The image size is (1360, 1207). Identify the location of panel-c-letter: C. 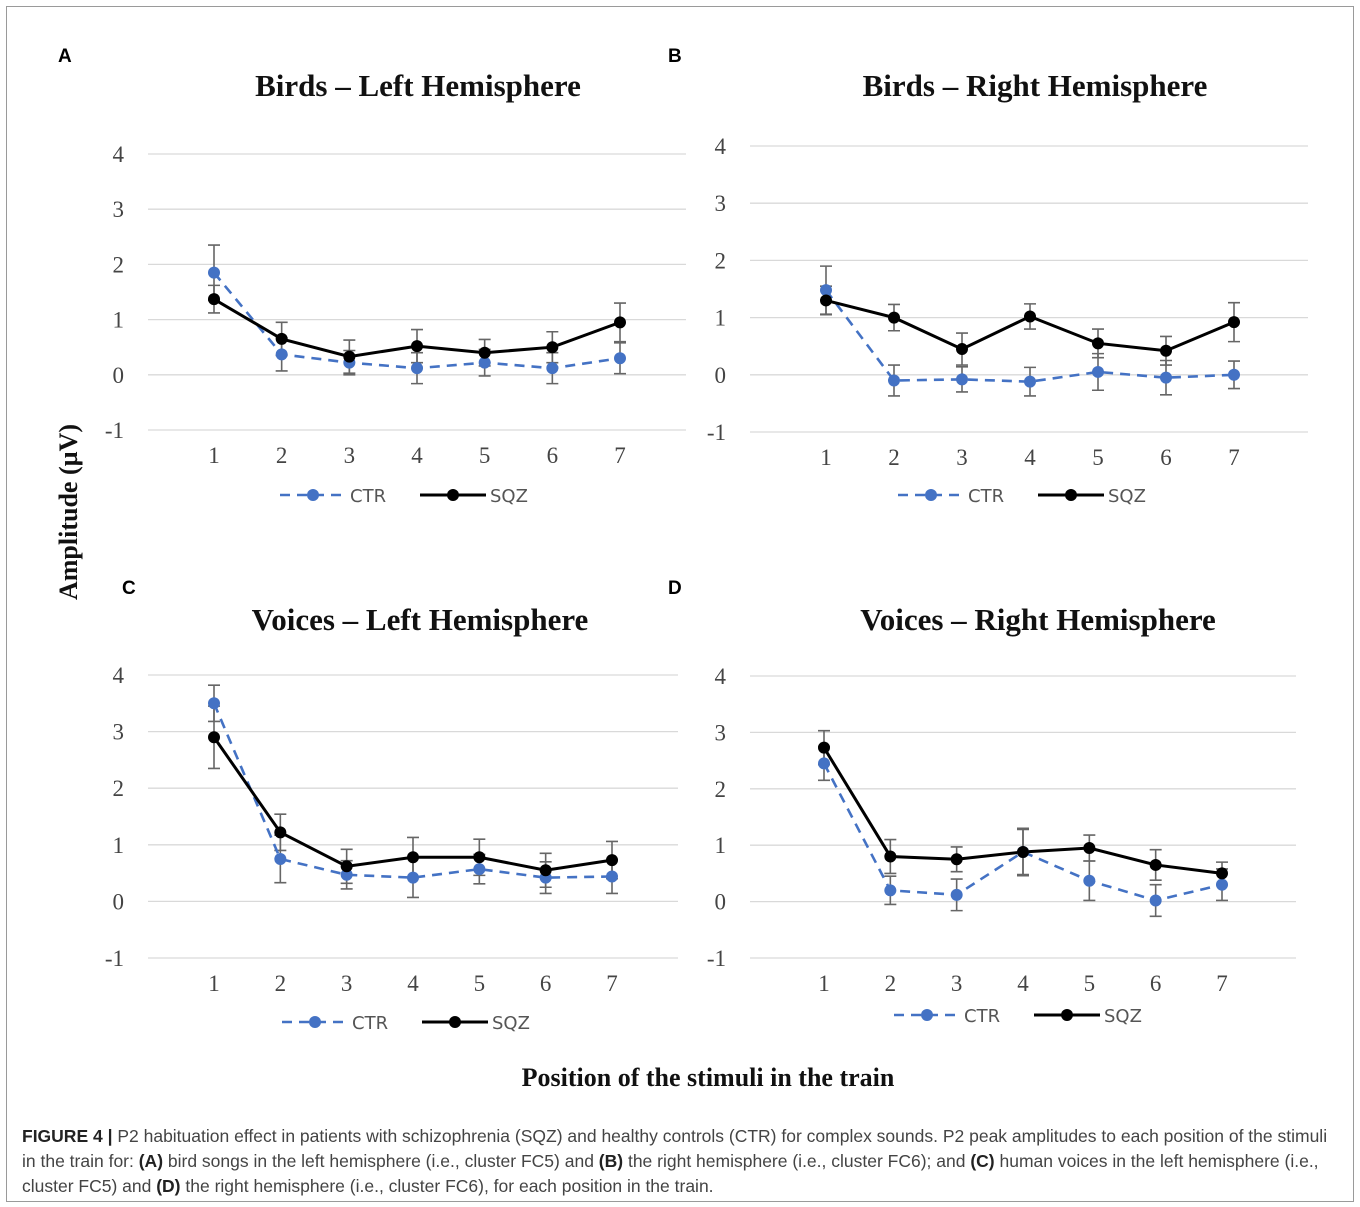
(129, 588).